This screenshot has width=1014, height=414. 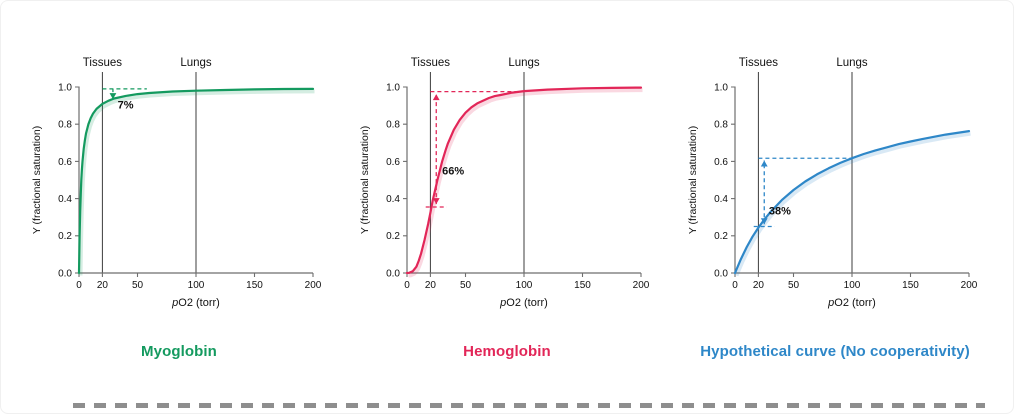 What do you see at coordinates (453, 171) in the screenshot?
I see `annotation-percent-label: 66%` at bounding box center [453, 171].